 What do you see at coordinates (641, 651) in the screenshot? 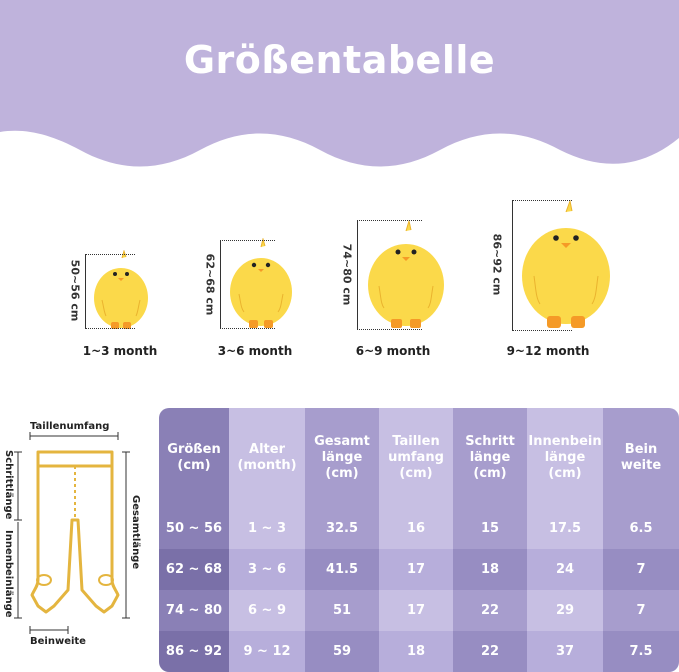
I see `table-cell: 7.5` at bounding box center [641, 651].